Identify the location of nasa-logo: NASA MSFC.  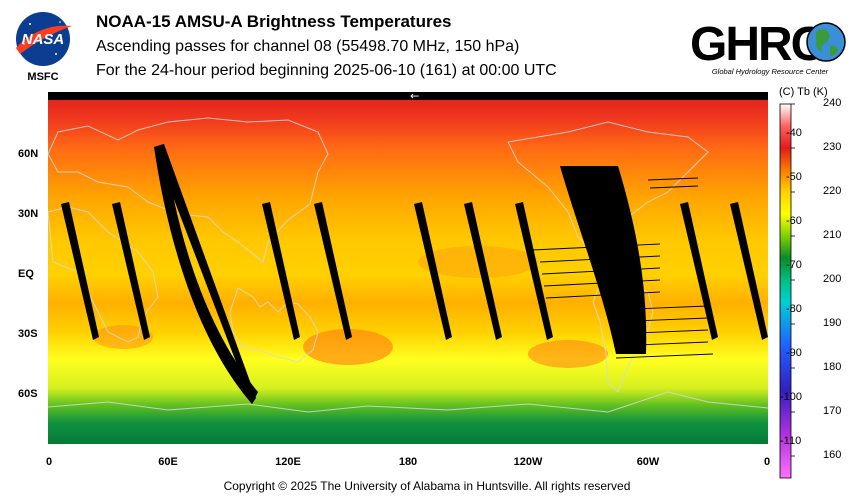
(44, 47).